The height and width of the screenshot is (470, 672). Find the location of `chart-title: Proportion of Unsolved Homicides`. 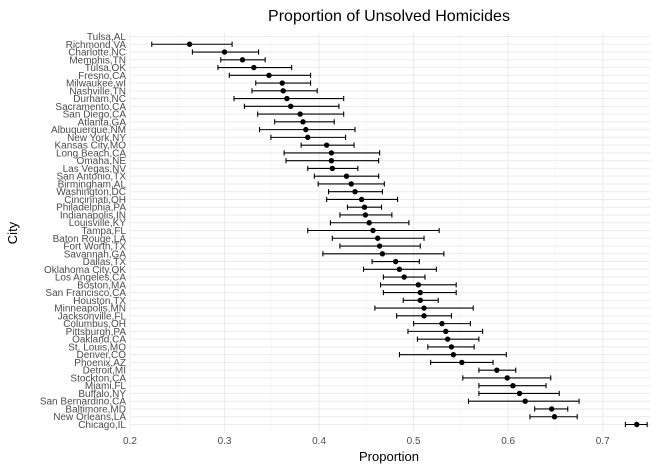

chart-title: Proportion of Unsolved Homicides is located at coordinates (389, 16).